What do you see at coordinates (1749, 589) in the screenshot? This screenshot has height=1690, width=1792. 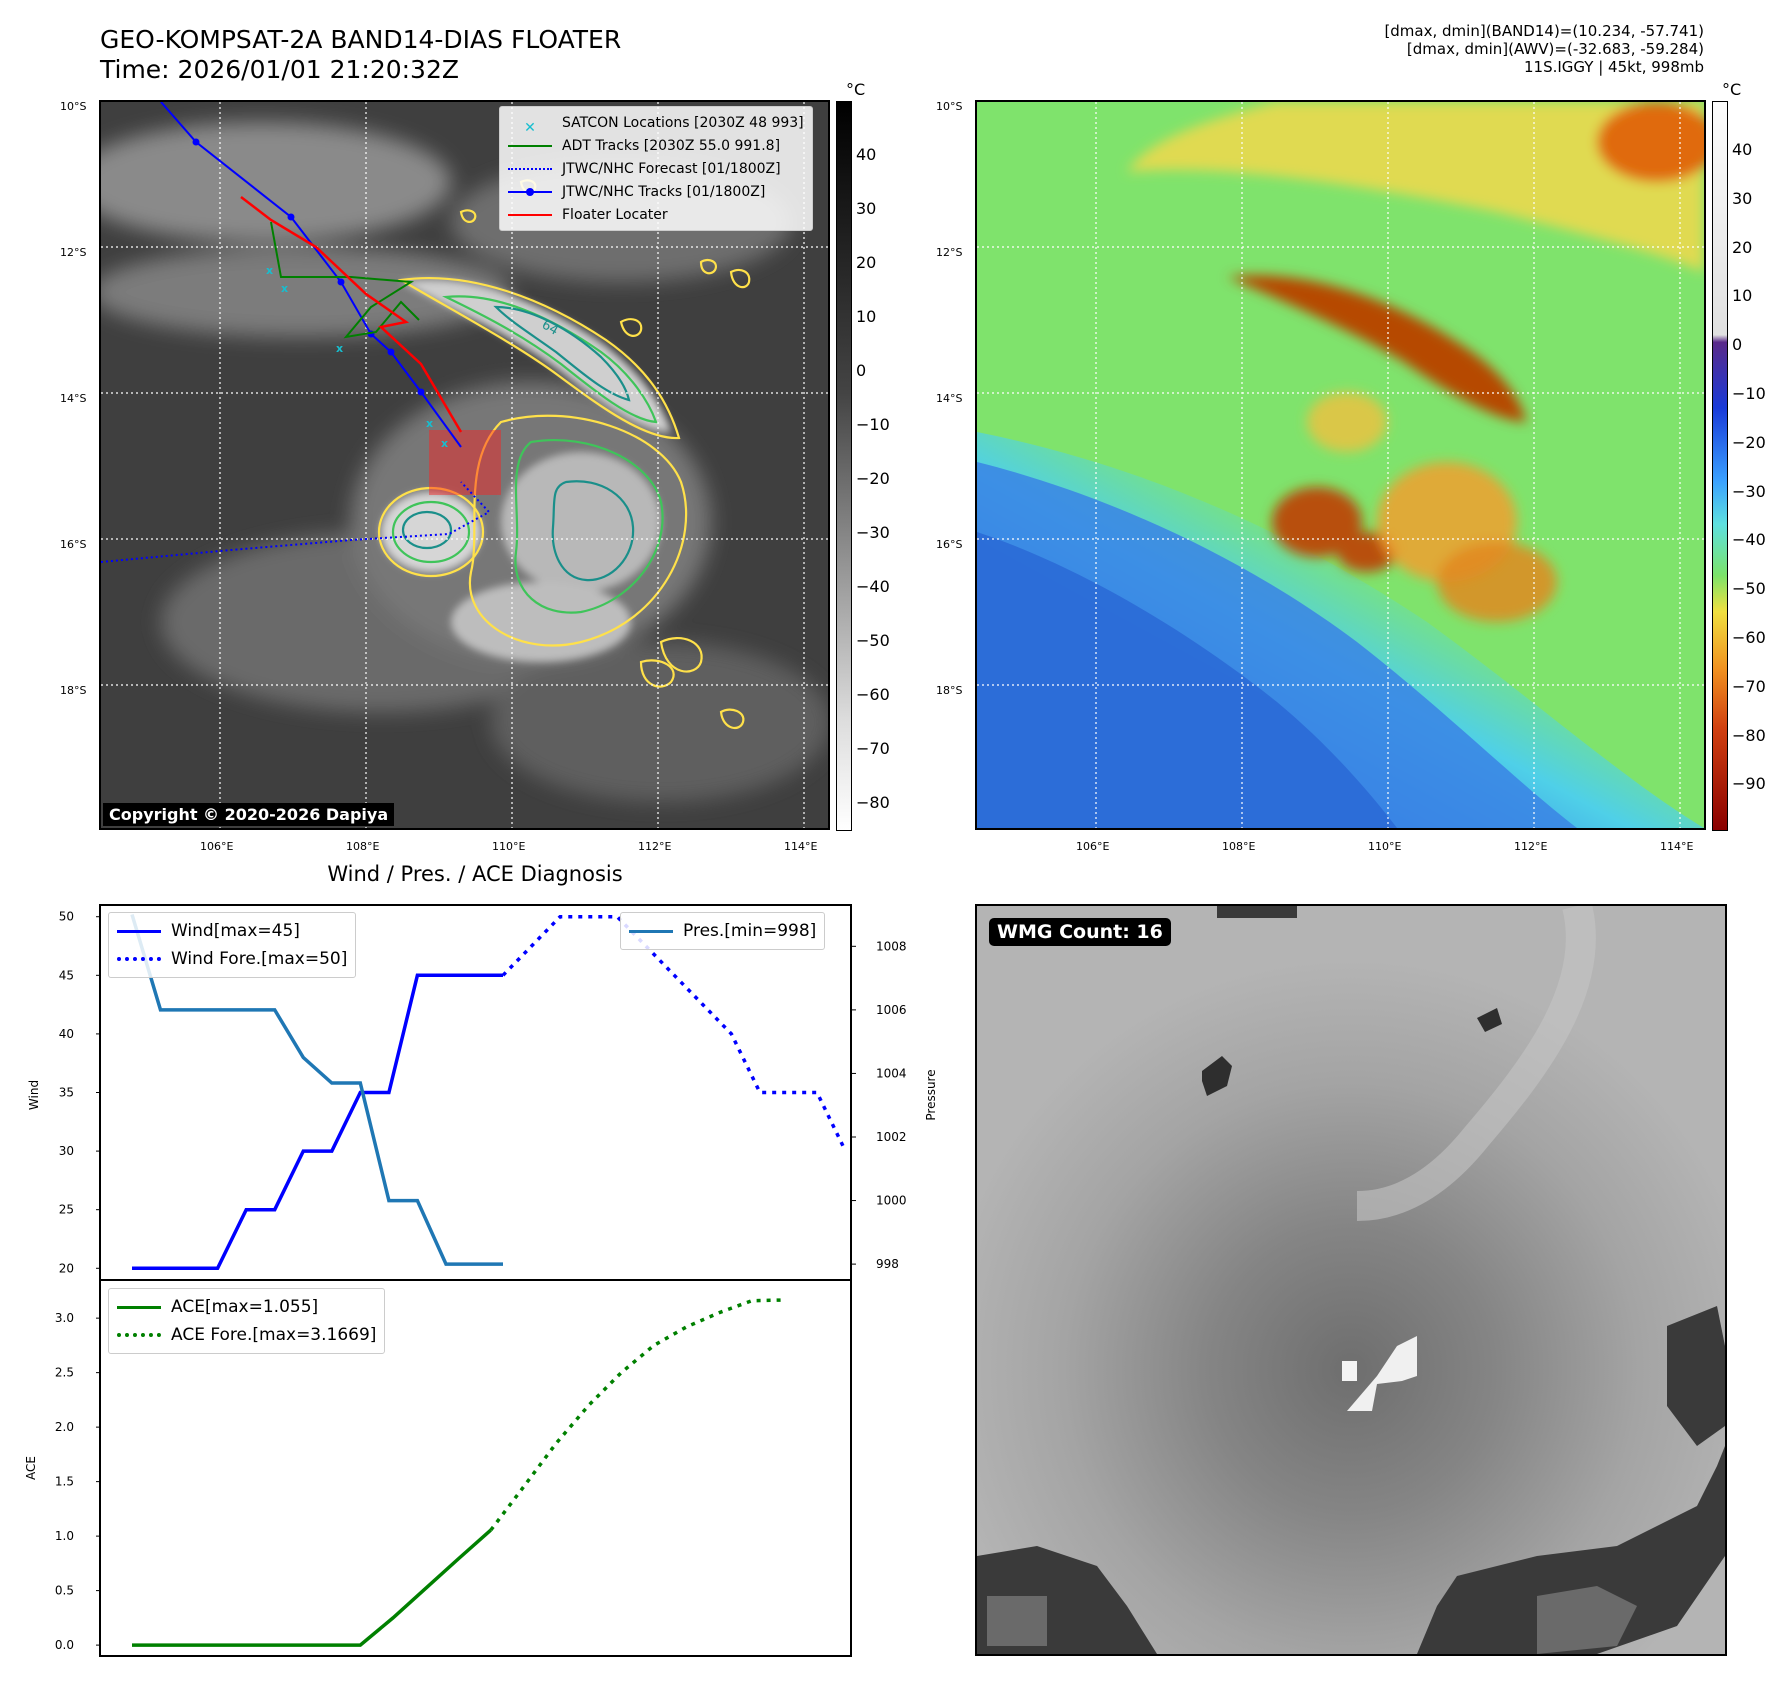 I see `color-colorbar-tick: −50` at bounding box center [1749, 589].